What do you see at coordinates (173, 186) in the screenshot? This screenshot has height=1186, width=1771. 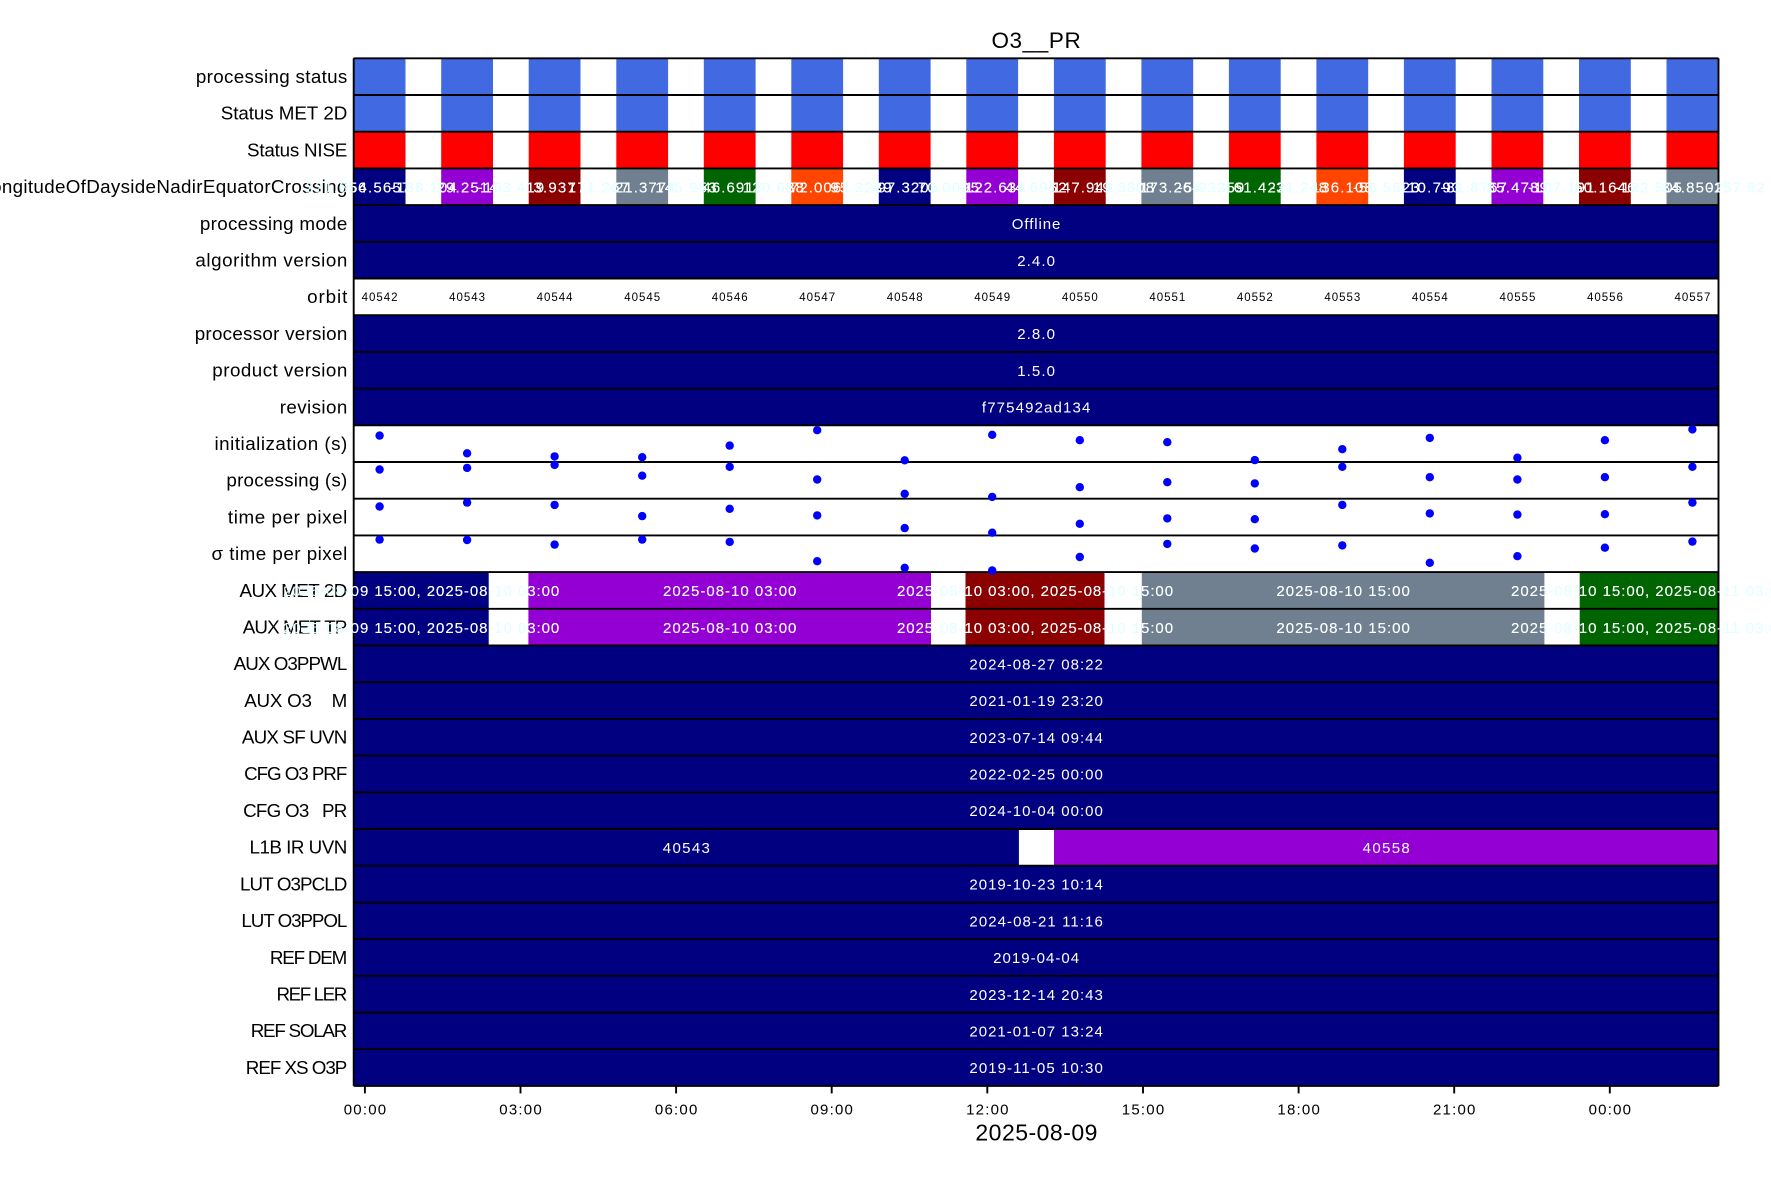 I see `svg-text:LongitudeOfDaysideNadirEquator: LongitudeOfDaysideNadirEquatorCrossing` at bounding box center [173, 186].